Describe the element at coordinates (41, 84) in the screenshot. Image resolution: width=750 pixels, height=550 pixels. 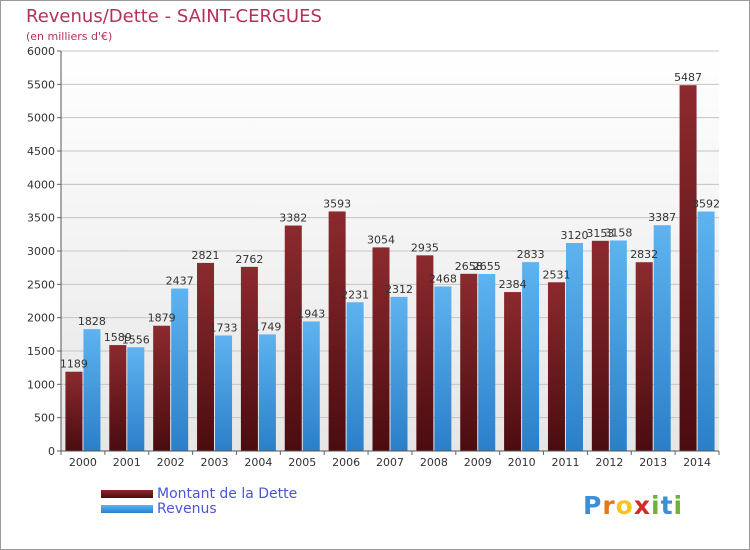
I see `y-tick-label: 5500` at that location.